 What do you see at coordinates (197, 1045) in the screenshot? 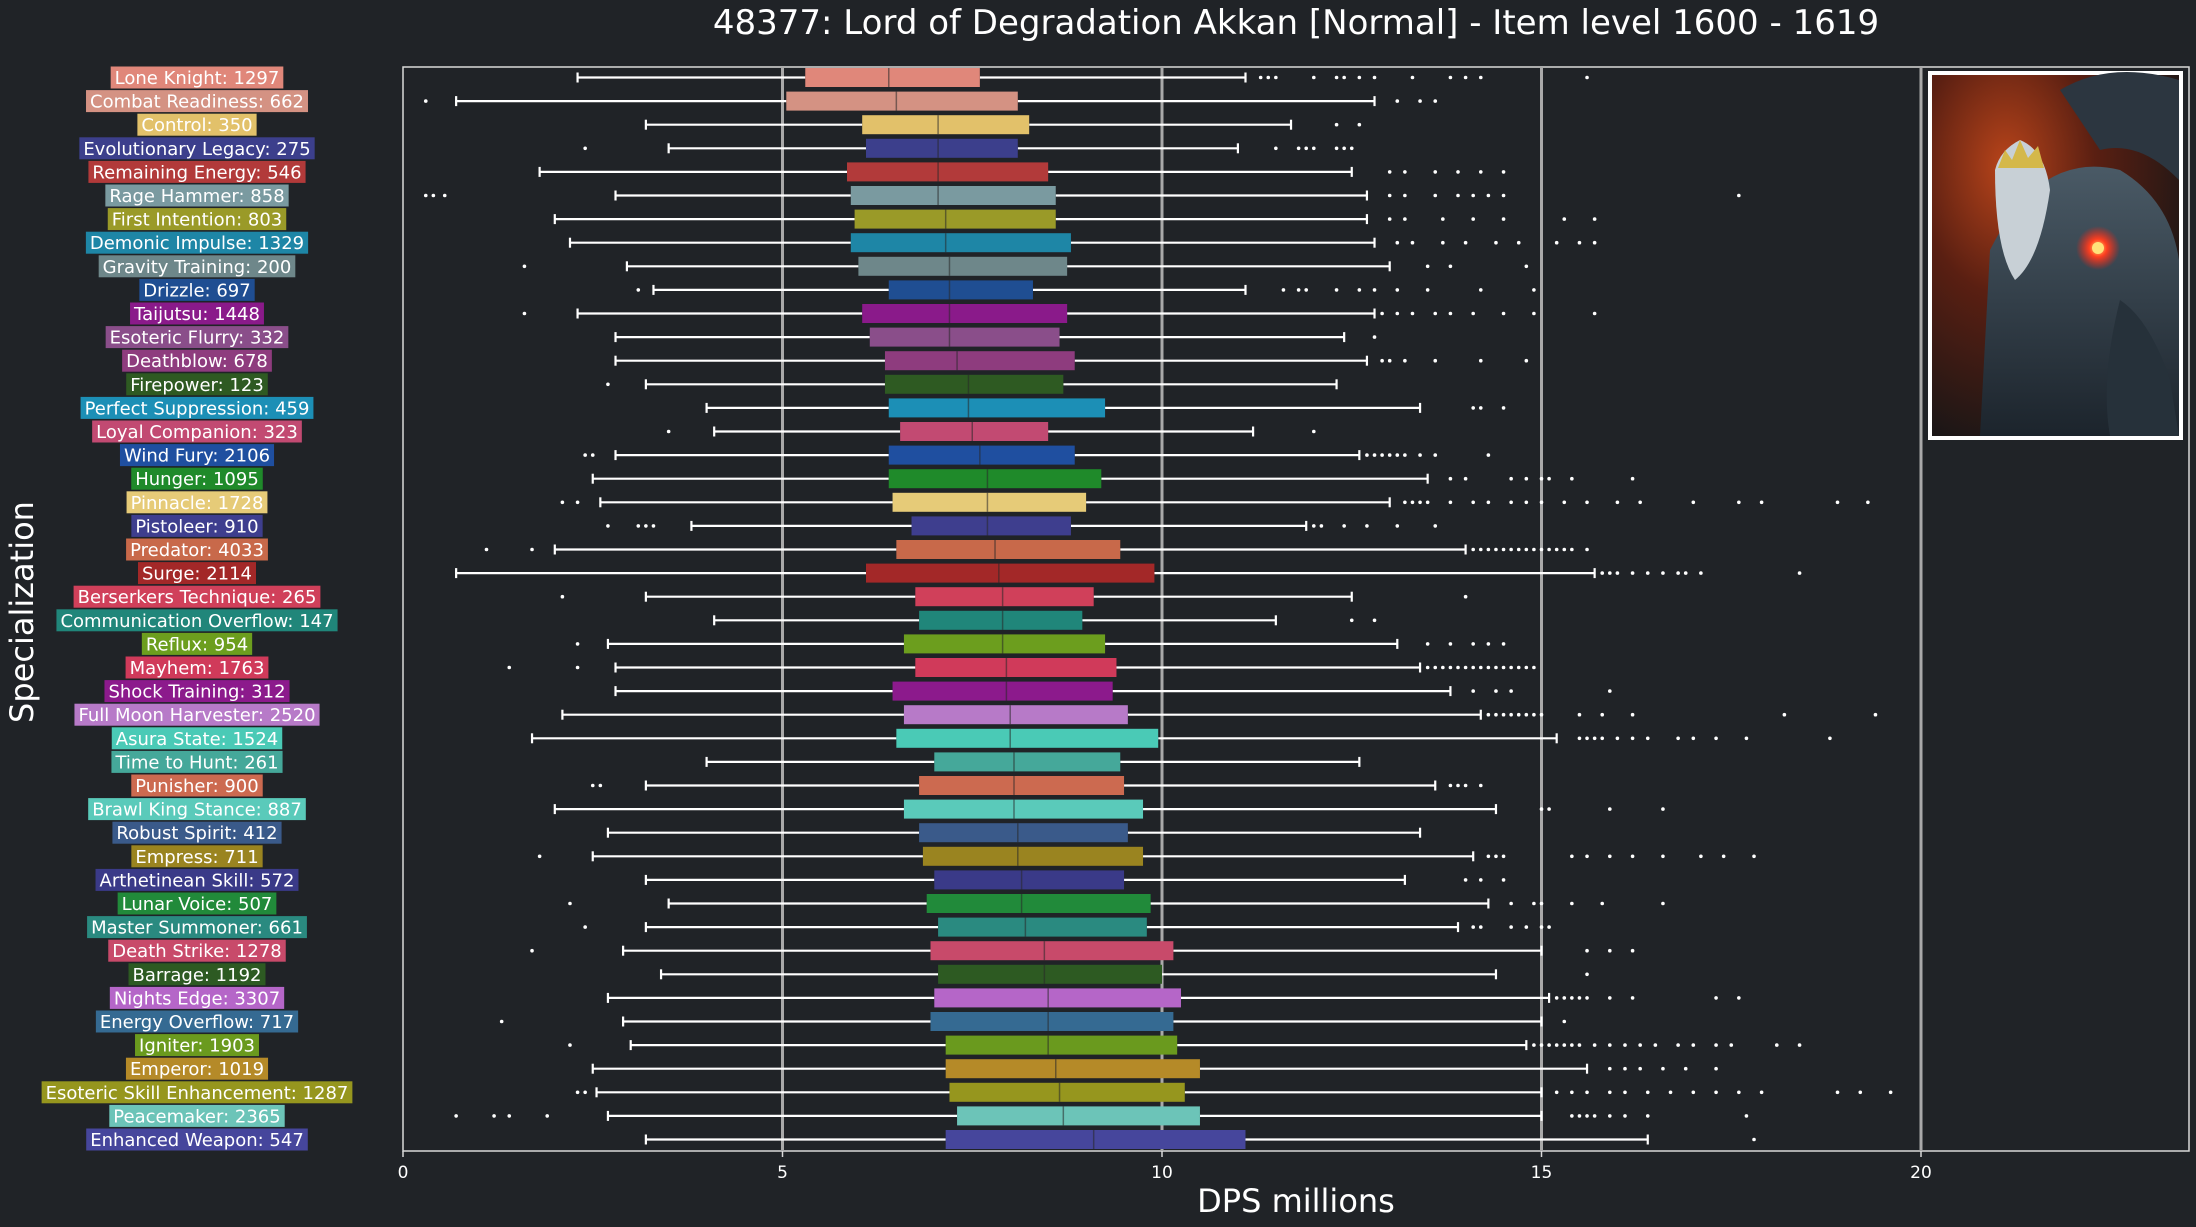
I see `category-label: Igniter: 1903` at bounding box center [197, 1045].